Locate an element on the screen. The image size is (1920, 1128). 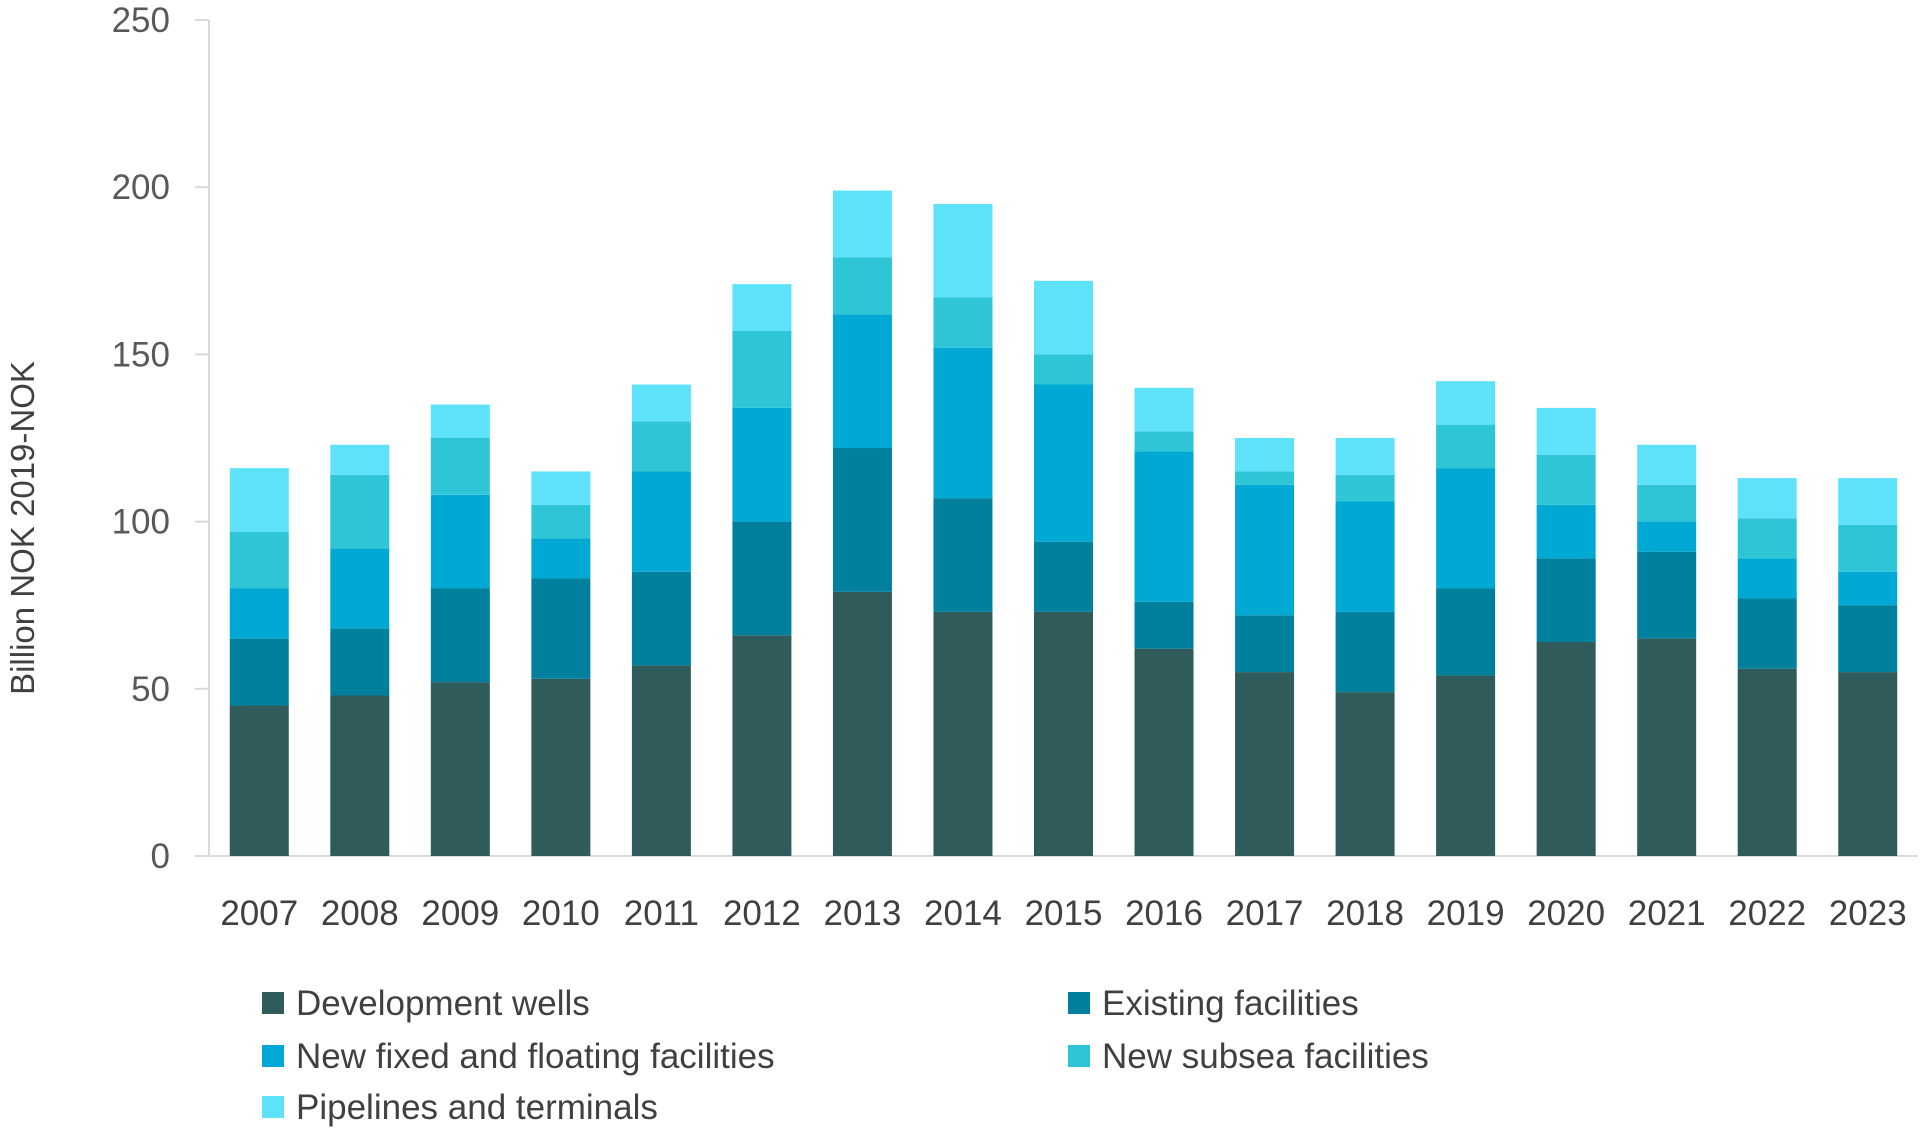
legend-label: New subsea facilities is located at coordinates (1265, 1056).